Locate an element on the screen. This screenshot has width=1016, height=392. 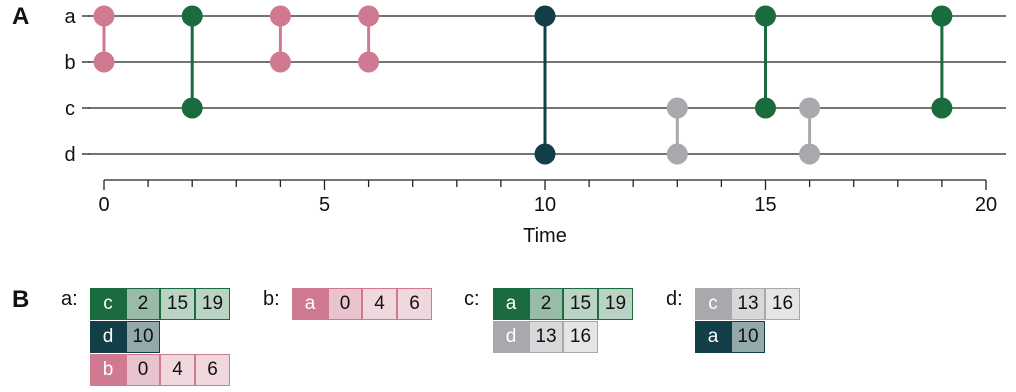
table-node-label: a: is located at coordinates (69, 299).